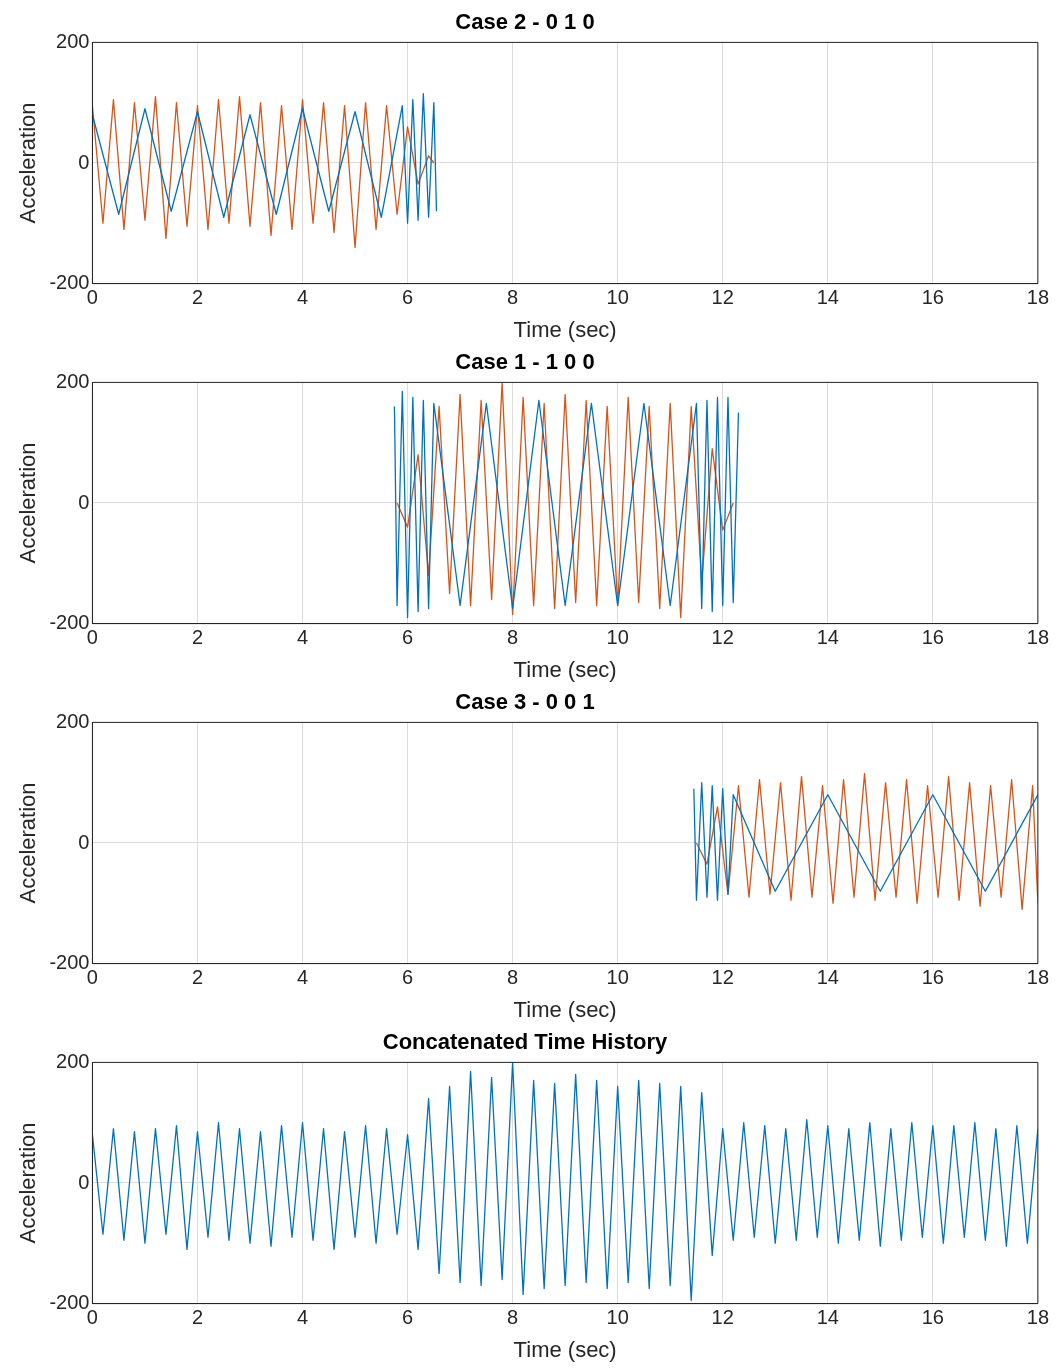 The width and height of the screenshot is (1060, 1372). Describe the element at coordinates (525, 702) in the screenshot. I see `chart-title: Case 3 - 0 0 1` at that location.